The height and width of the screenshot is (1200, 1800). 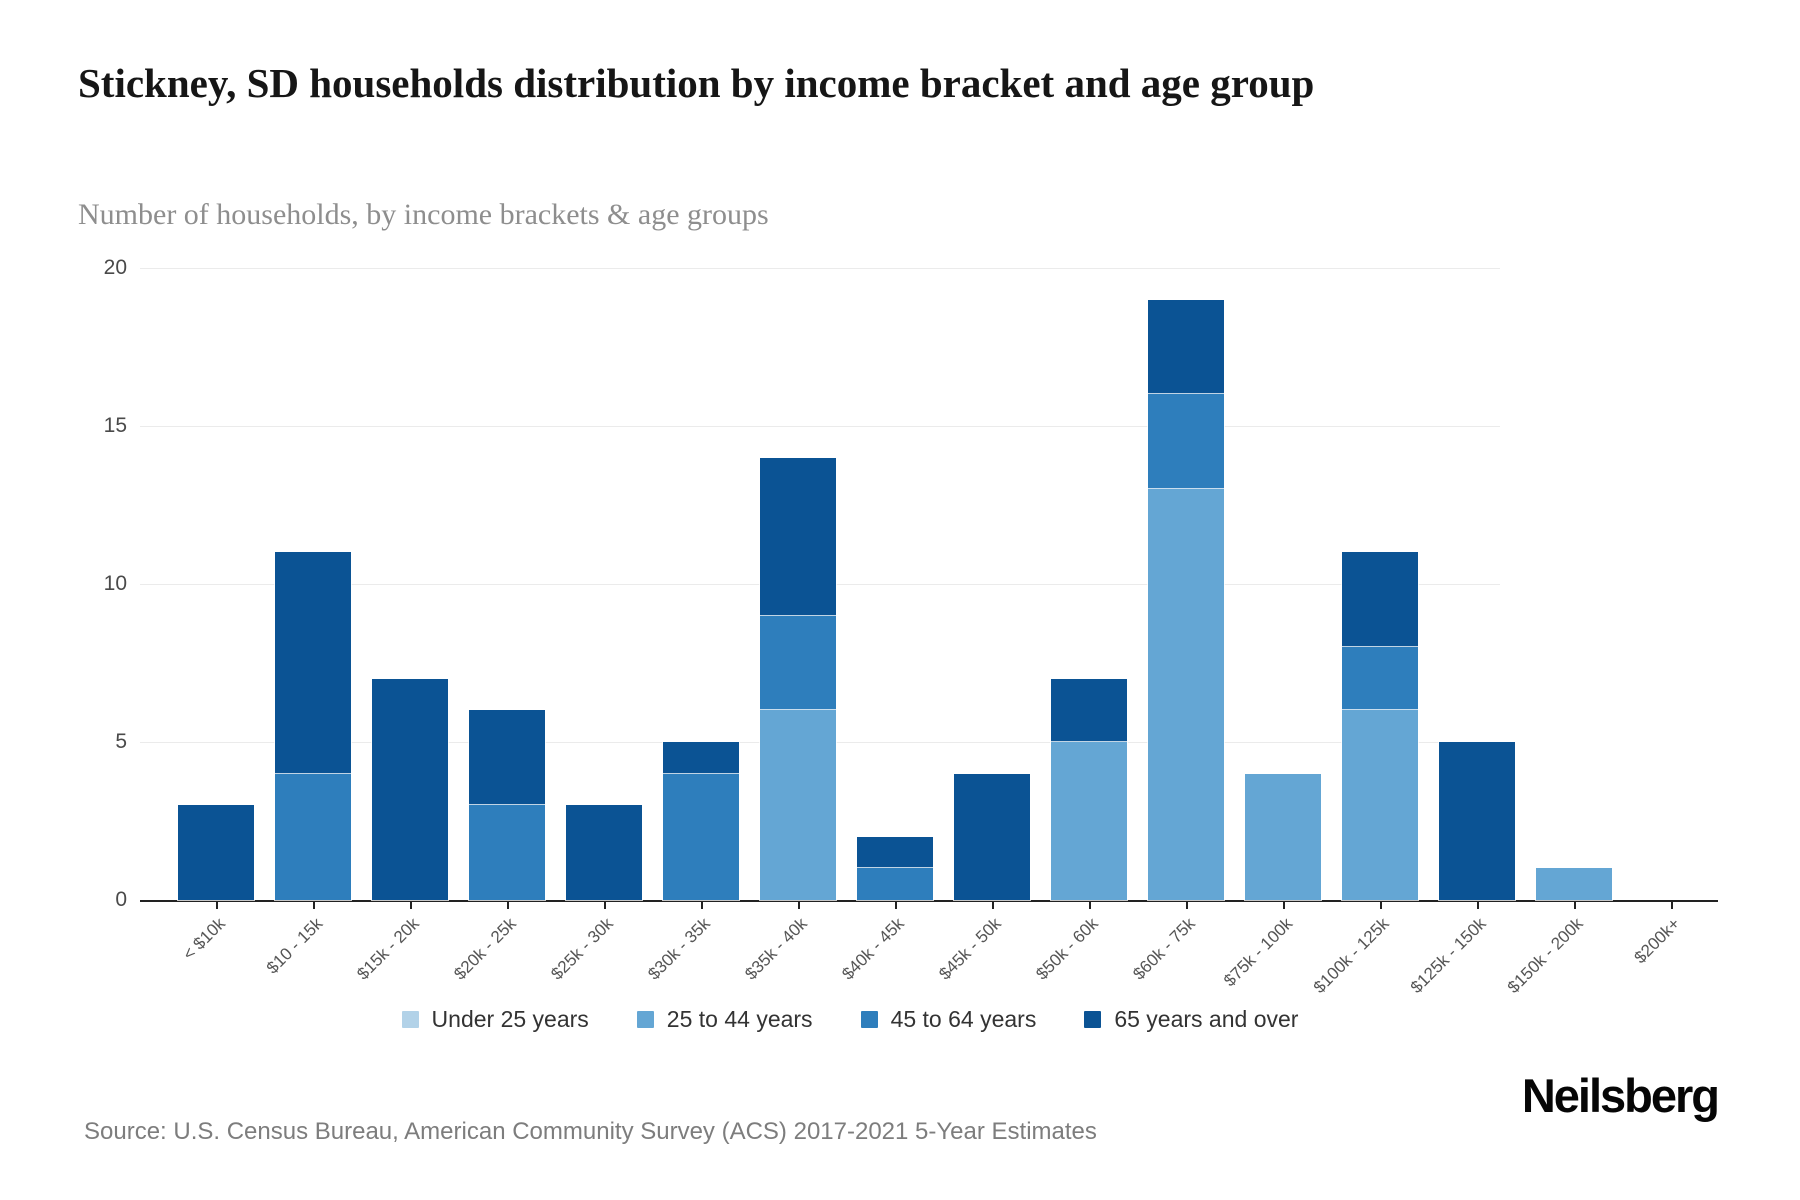 What do you see at coordinates (1164, 949) in the screenshot?
I see `x-axis-label: $60k - 75k` at bounding box center [1164, 949].